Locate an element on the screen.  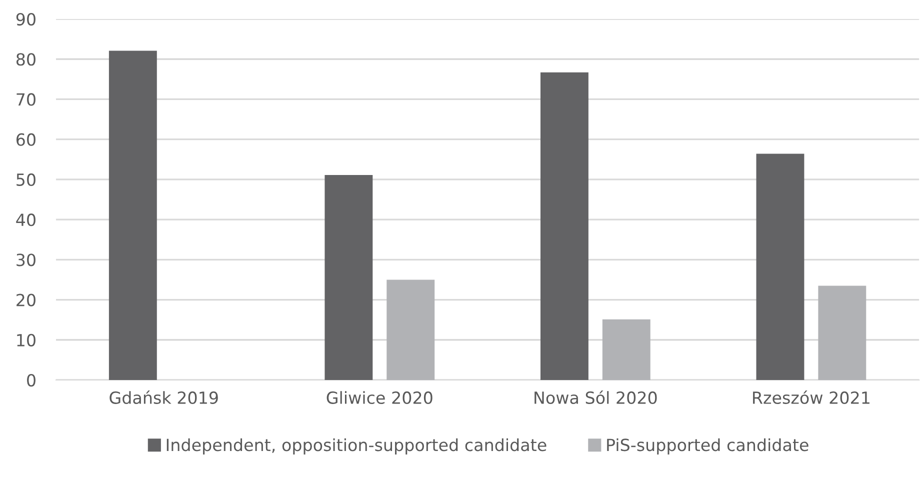
x-tick-label: Gliwice 2020 is located at coordinates (379, 397).